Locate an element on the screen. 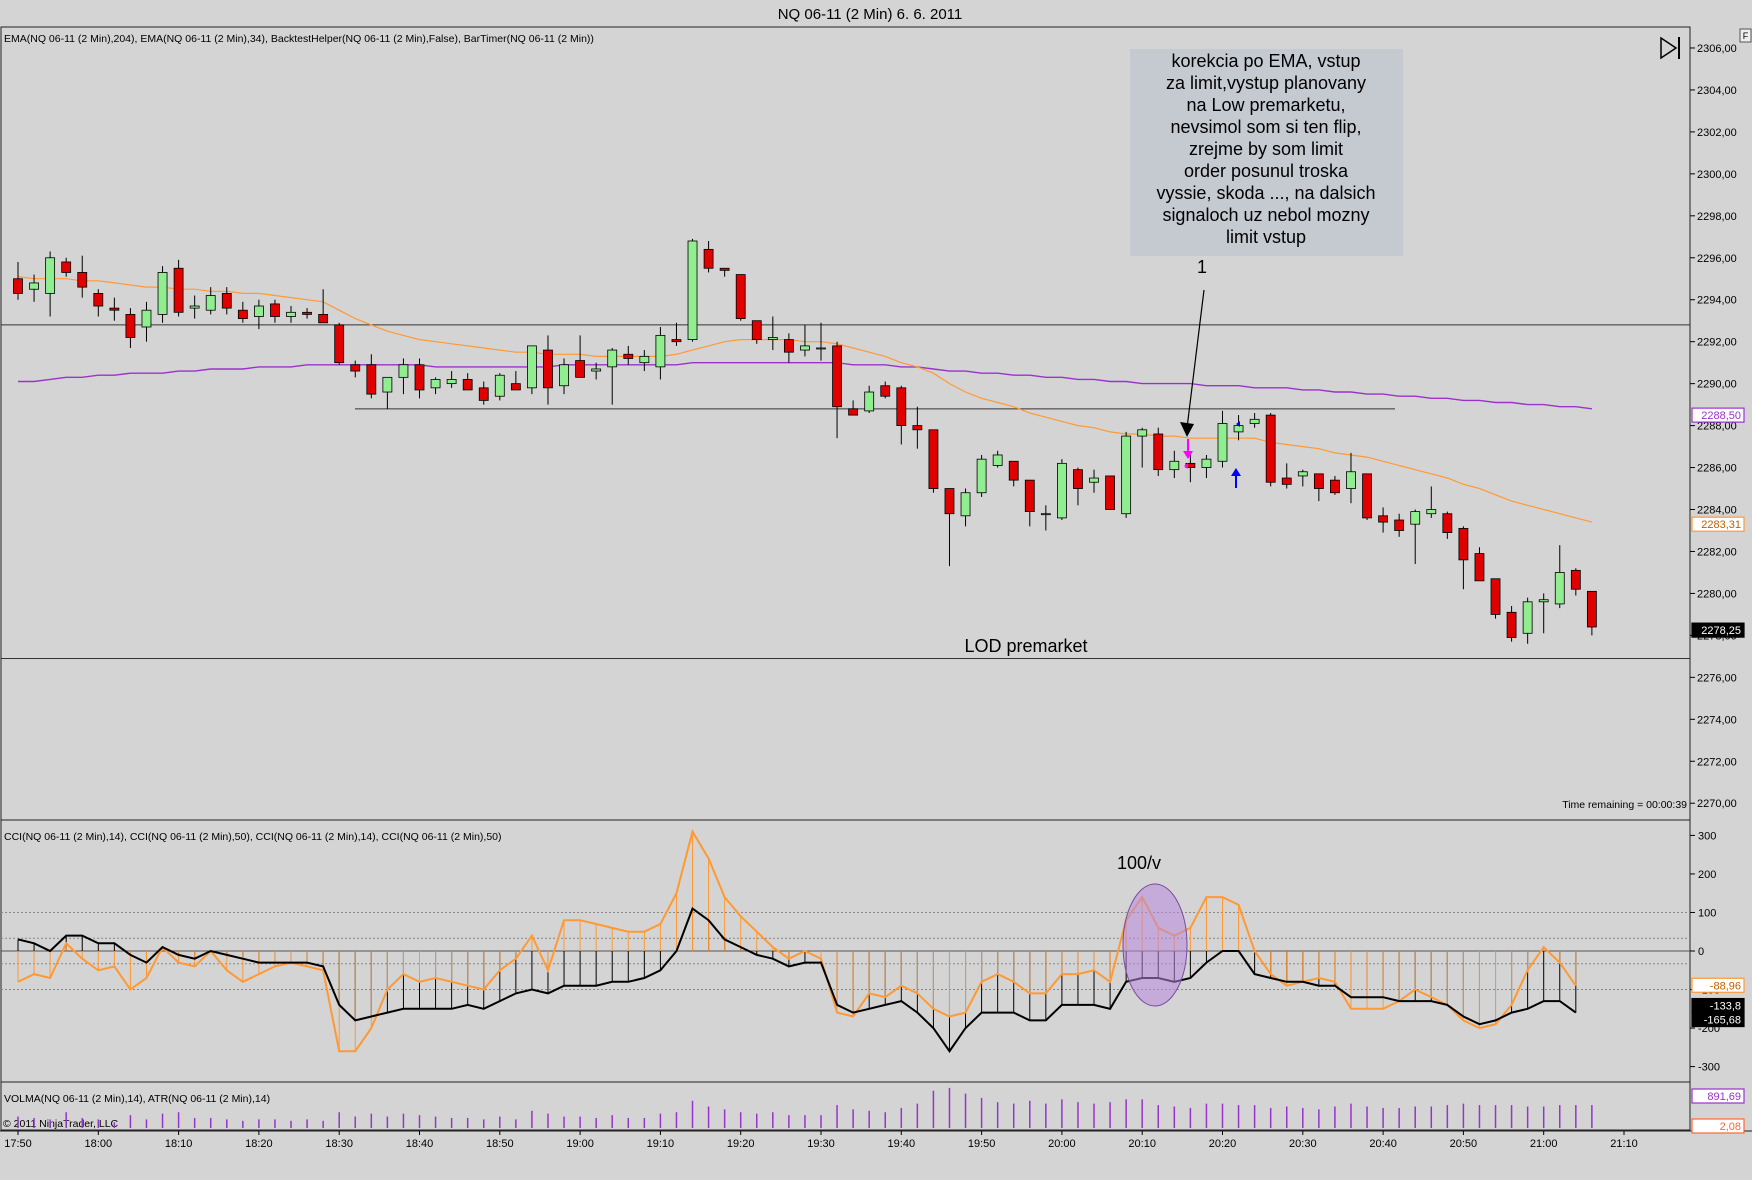  axis-value-marker: -165,68 is located at coordinates (1718, 1019).